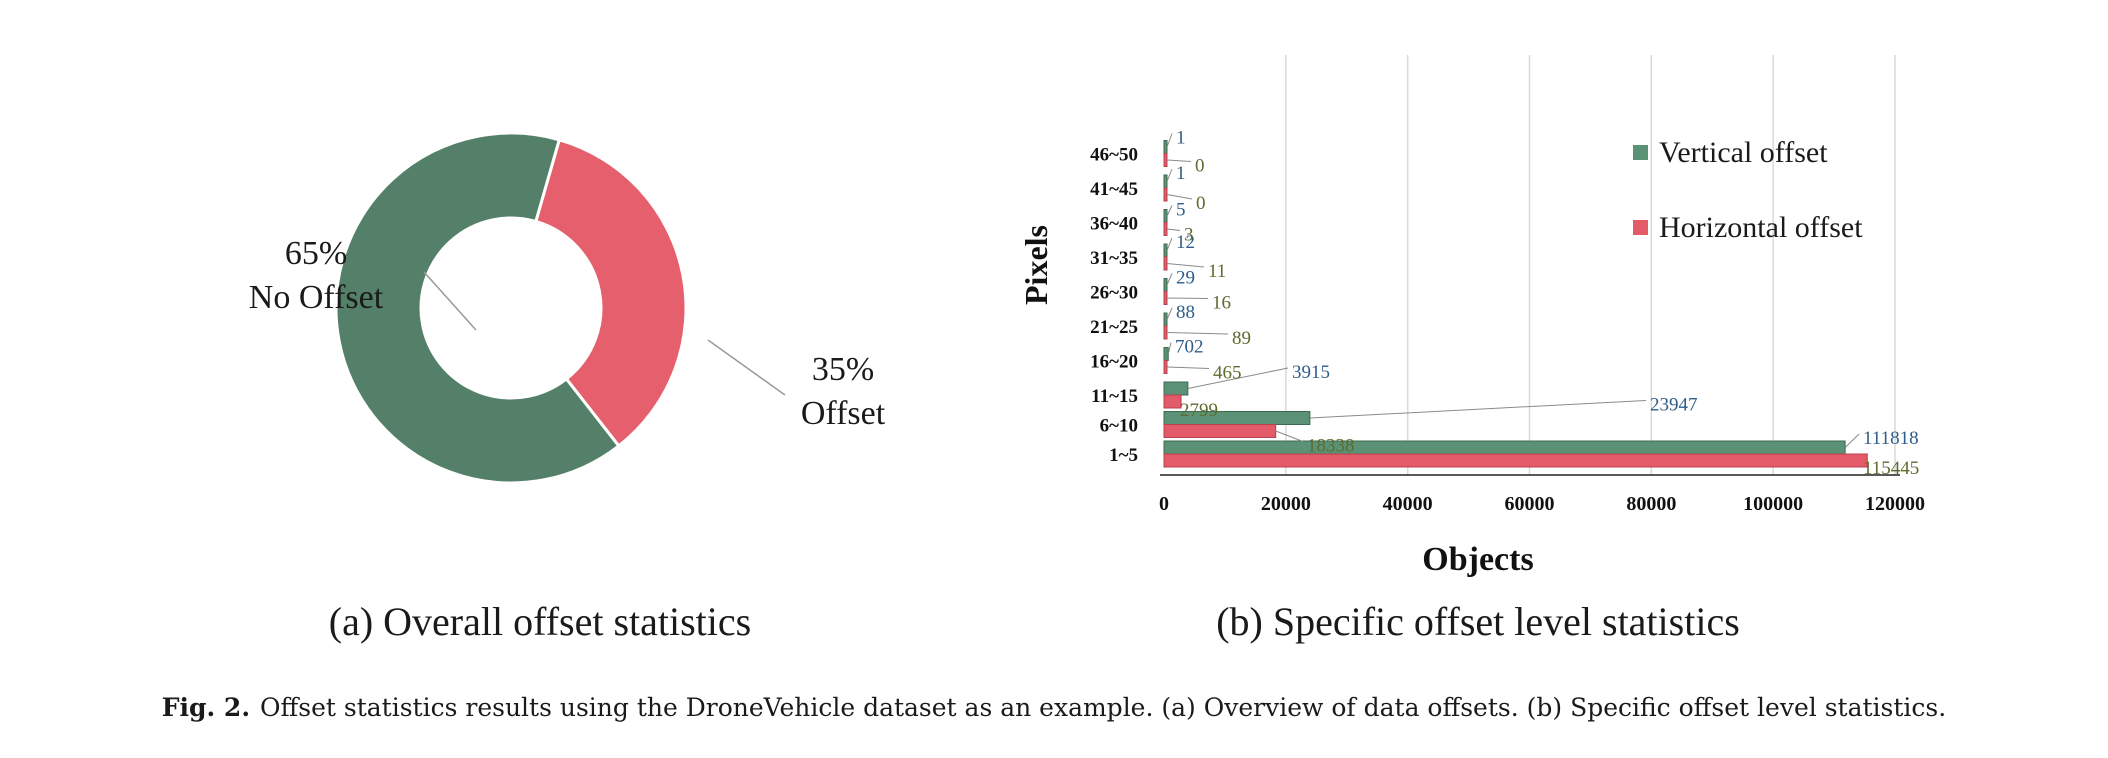  Describe the element at coordinates (1217, 271) in the screenshot. I see `value-label-horizontal-offset: 11` at that location.